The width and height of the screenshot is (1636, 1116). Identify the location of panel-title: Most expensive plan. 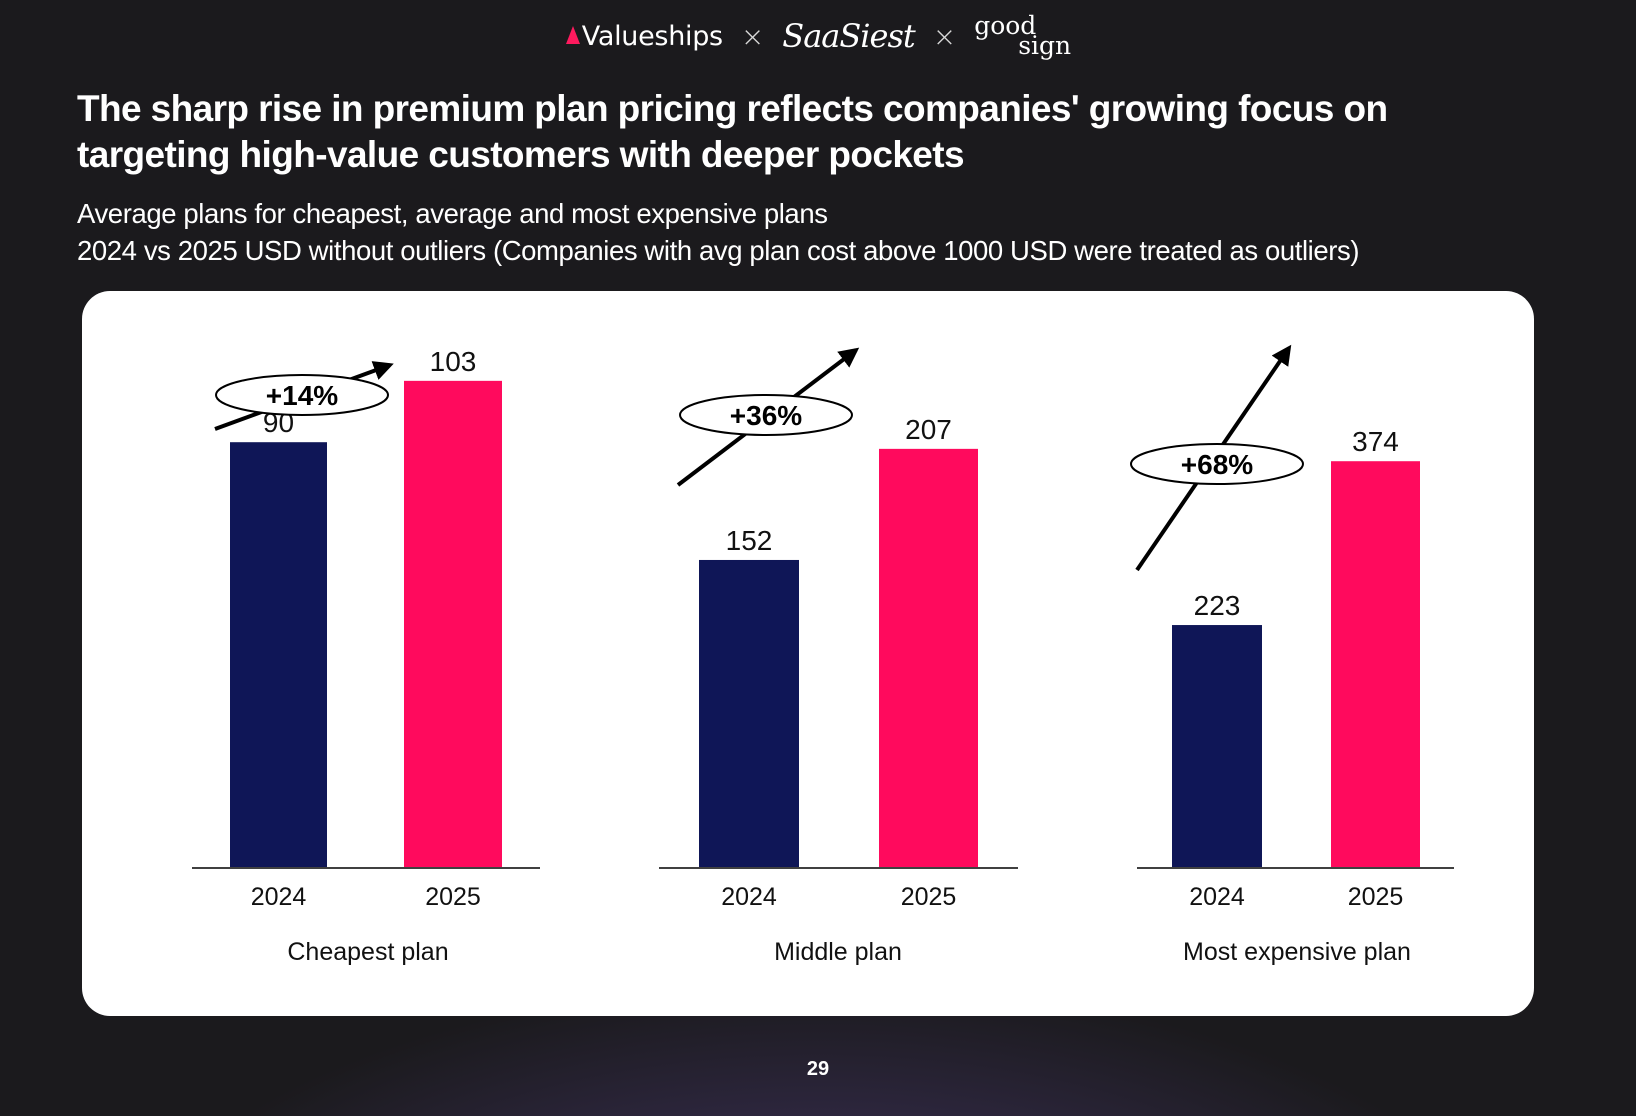
(1297, 952).